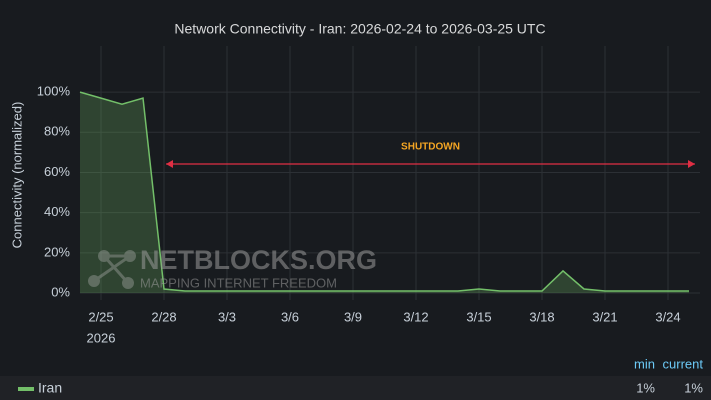 This screenshot has height=400, width=711. I want to click on x-tick-label: 3/18, so click(541, 316).